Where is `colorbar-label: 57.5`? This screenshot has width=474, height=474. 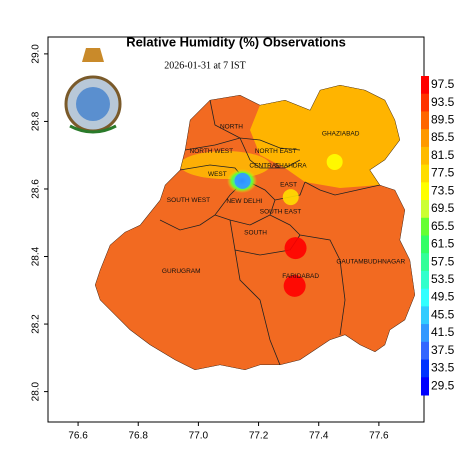
colorbar-label: 57.5 is located at coordinates (443, 261).